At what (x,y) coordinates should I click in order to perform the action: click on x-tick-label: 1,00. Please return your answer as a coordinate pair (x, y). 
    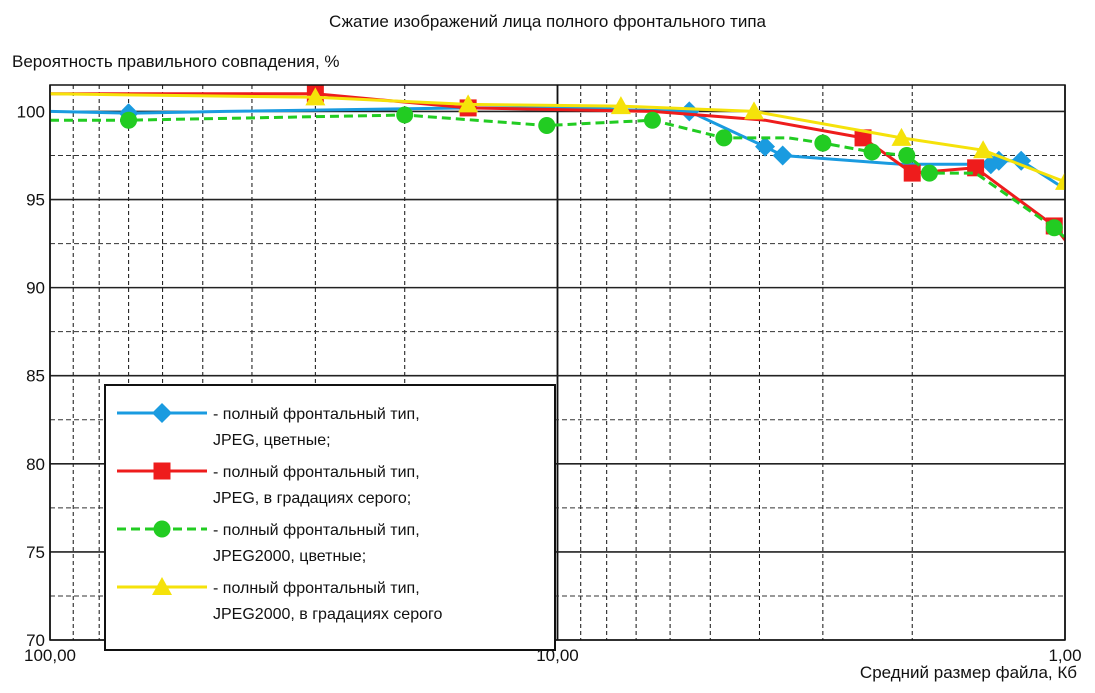
    Looking at the image, I should click on (1064, 655).